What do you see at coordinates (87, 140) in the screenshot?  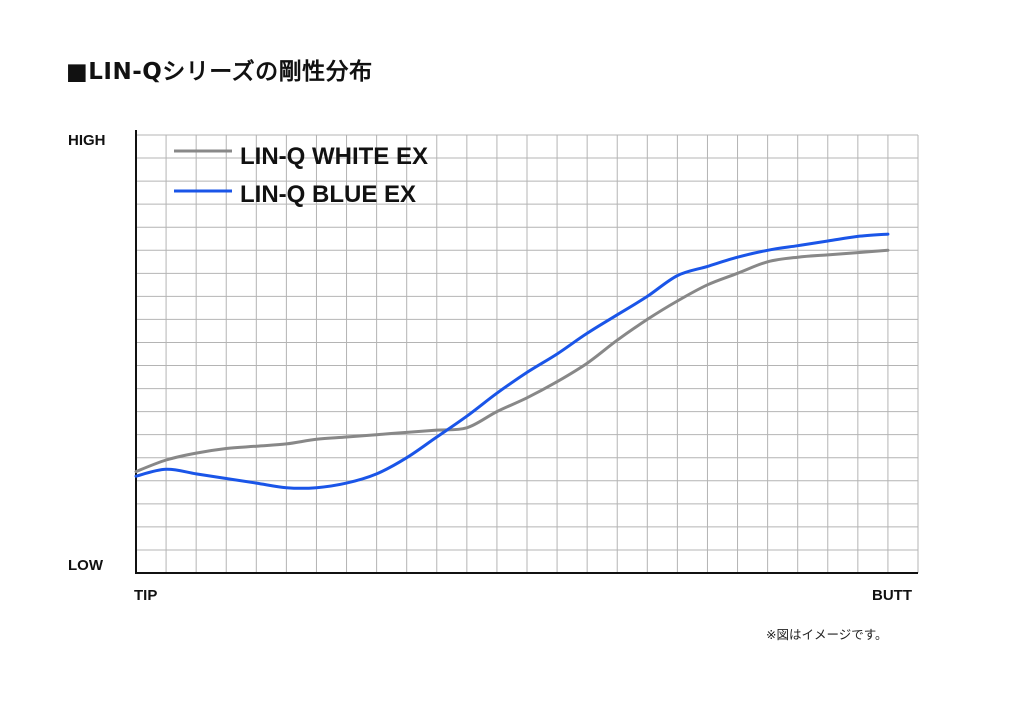 I see `y-label-high: HIGH` at bounding box center [87, 140].